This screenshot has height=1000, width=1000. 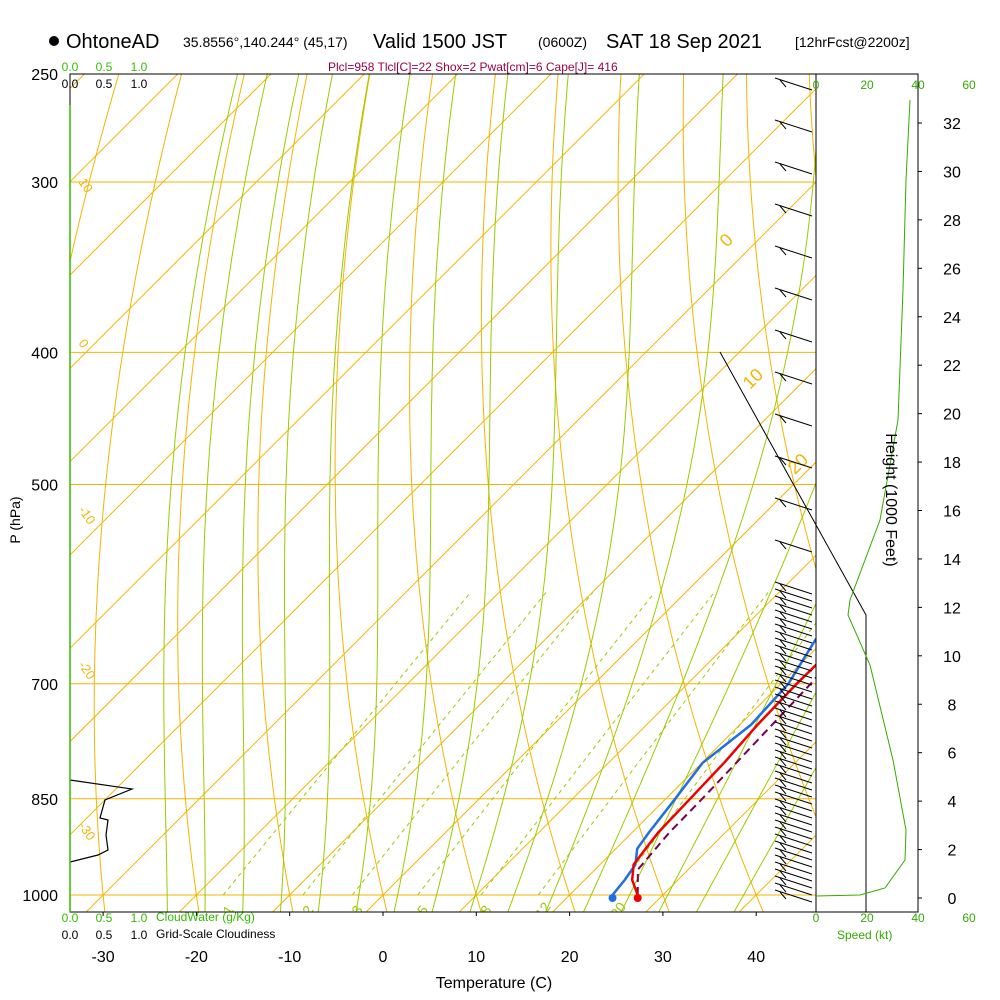 I want to click on mixing-ratio-label: 5, so click(x=423, y=910).